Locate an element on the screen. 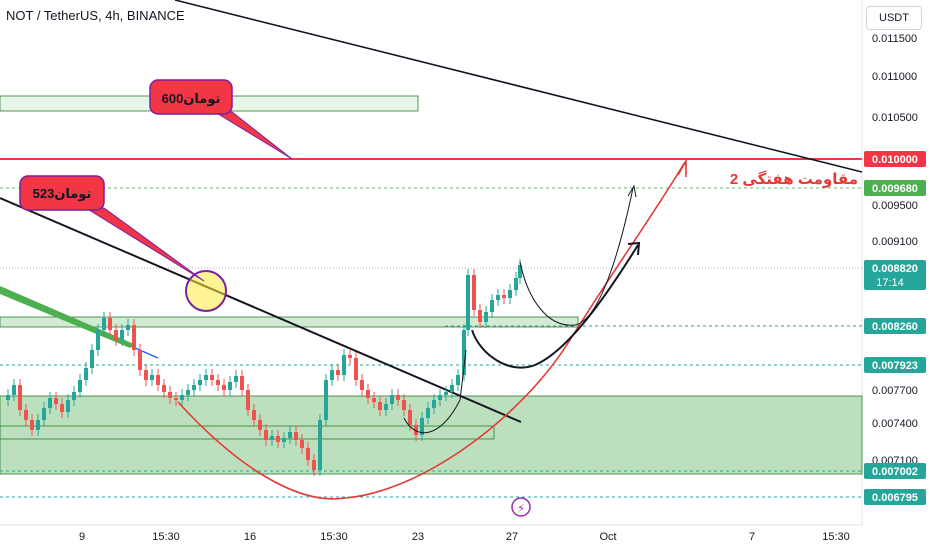  time-tick-label: 9 is located at coordinates (82, 537).